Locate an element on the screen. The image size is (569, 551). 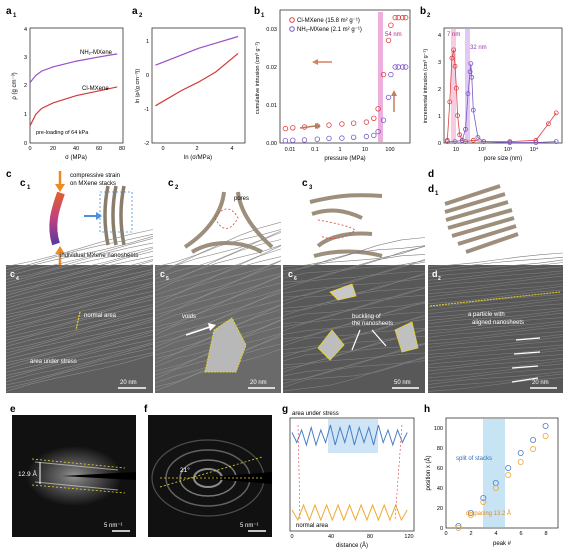
b2-xtick: 10² is located at coordinates (482, 150).